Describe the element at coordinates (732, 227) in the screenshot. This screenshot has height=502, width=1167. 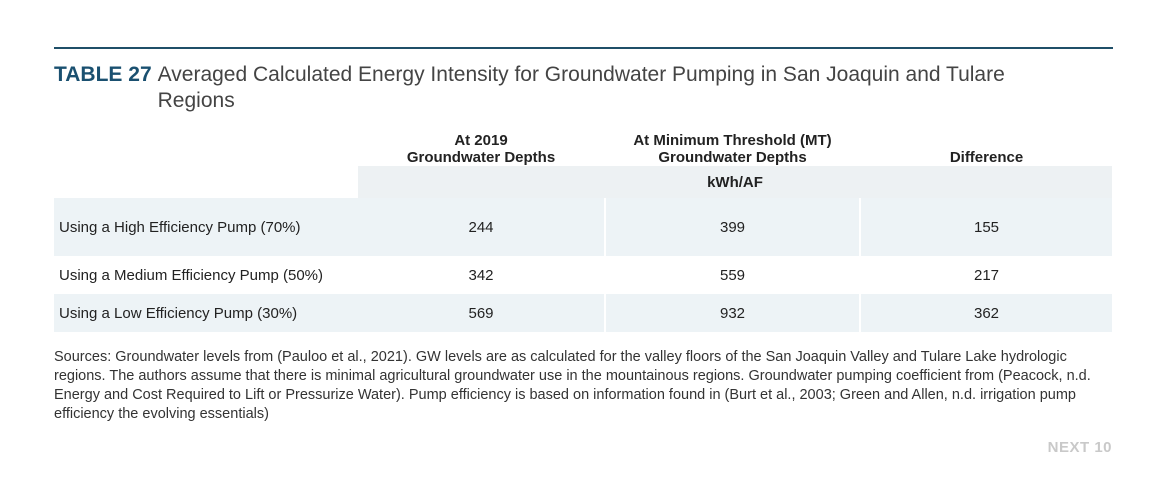
I see `cell-mt: 399` at that location.